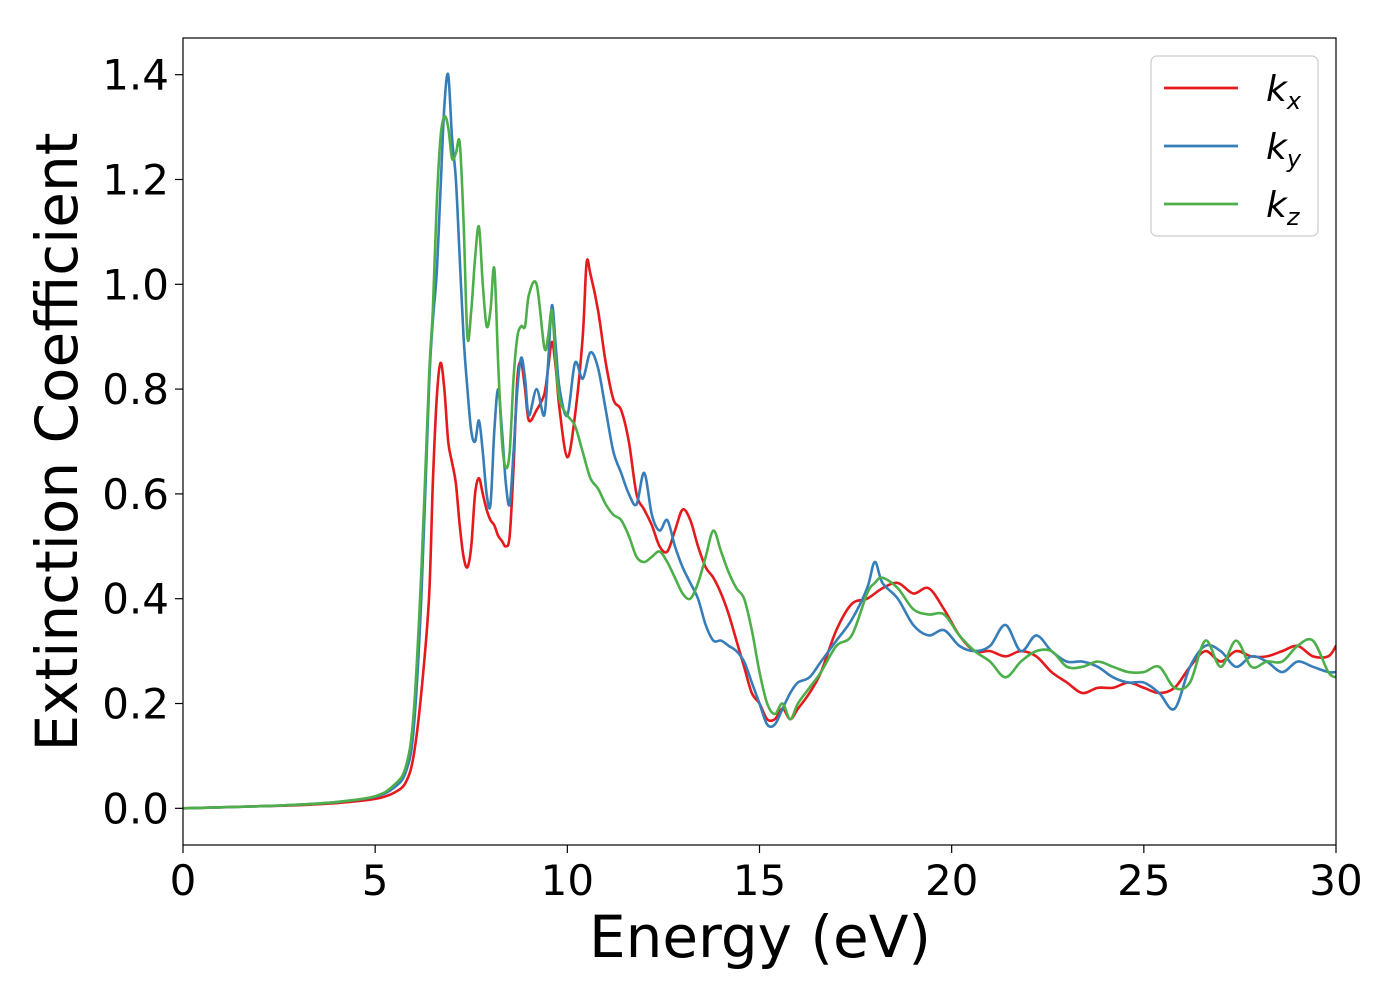 Image resolution: width=1400 pixels, height=1000 pixels. Describe the element at coordinates (1284, 150) in the screenshot. I see `legend-label-ky: ky` at that location.